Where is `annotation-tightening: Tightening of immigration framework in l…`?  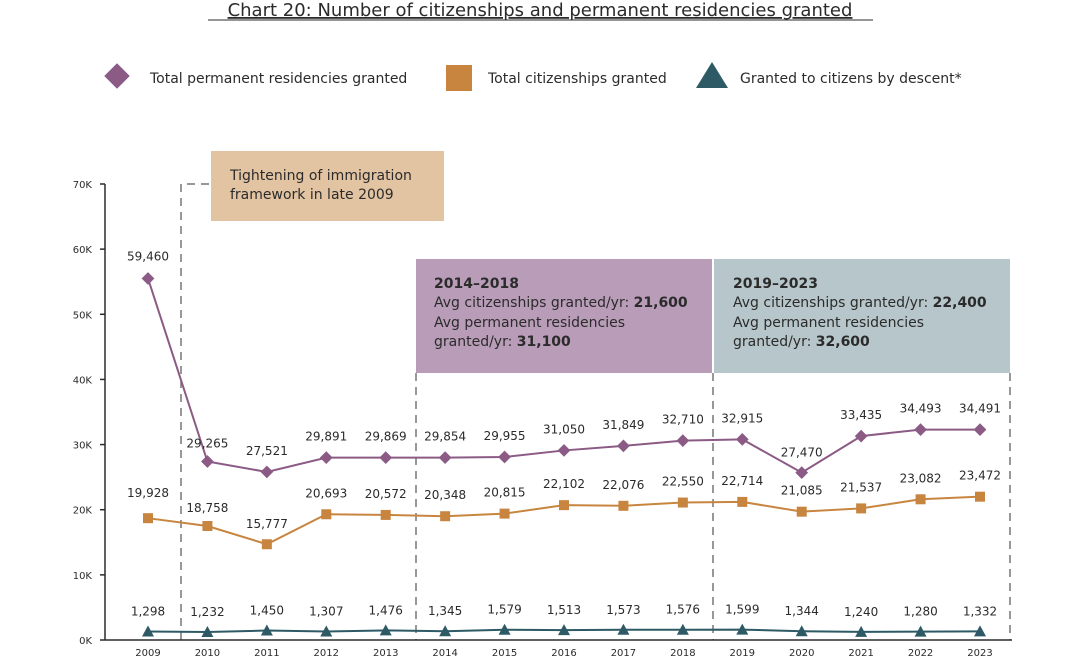
annotation-tightening: Tightening of immigration framework in l… is located at coordinates (327, 186).